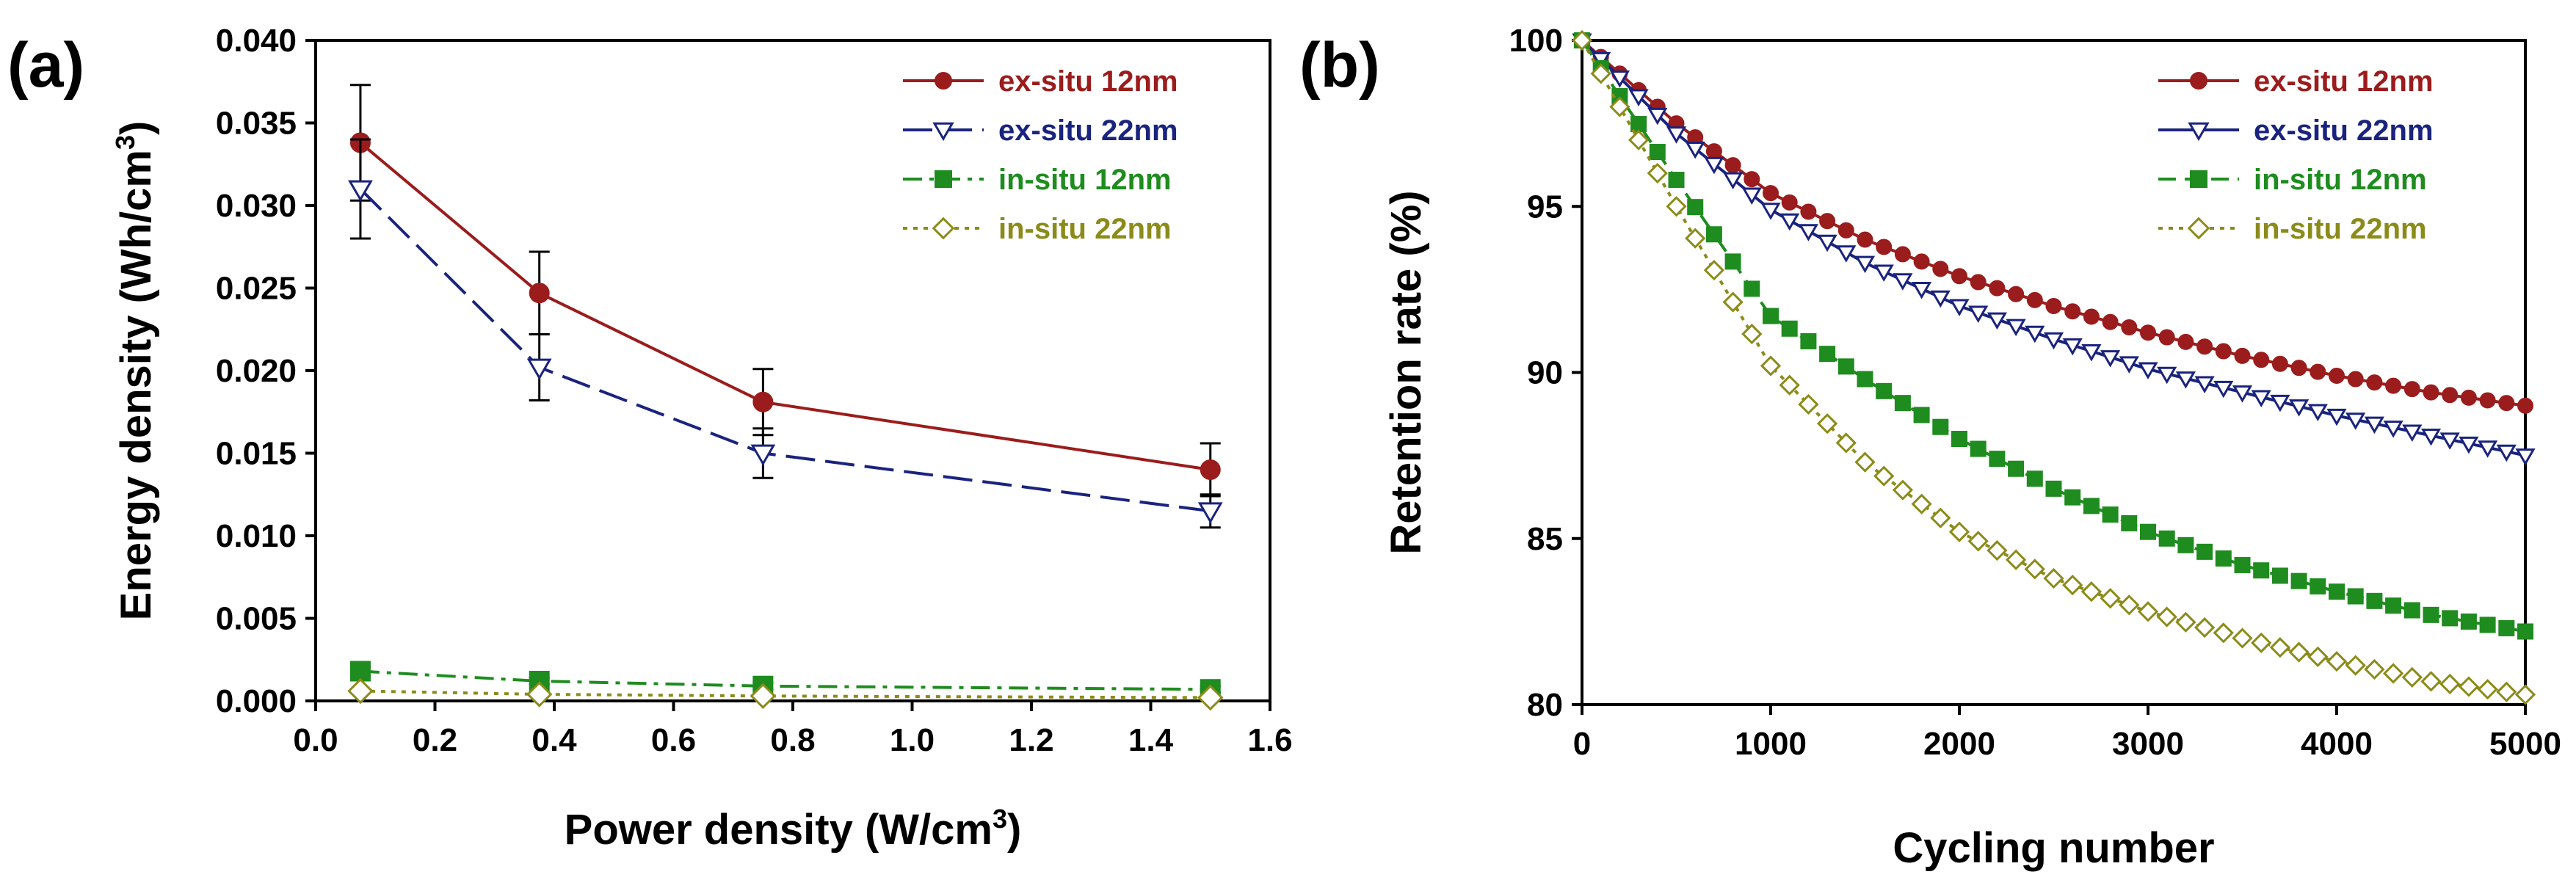 This screenshot has width=2576, height=891. What do you see at coordinates (1545, 705) in the screenshot?
I see `y-tick-label: 80` at bounding box center [1545, 705].